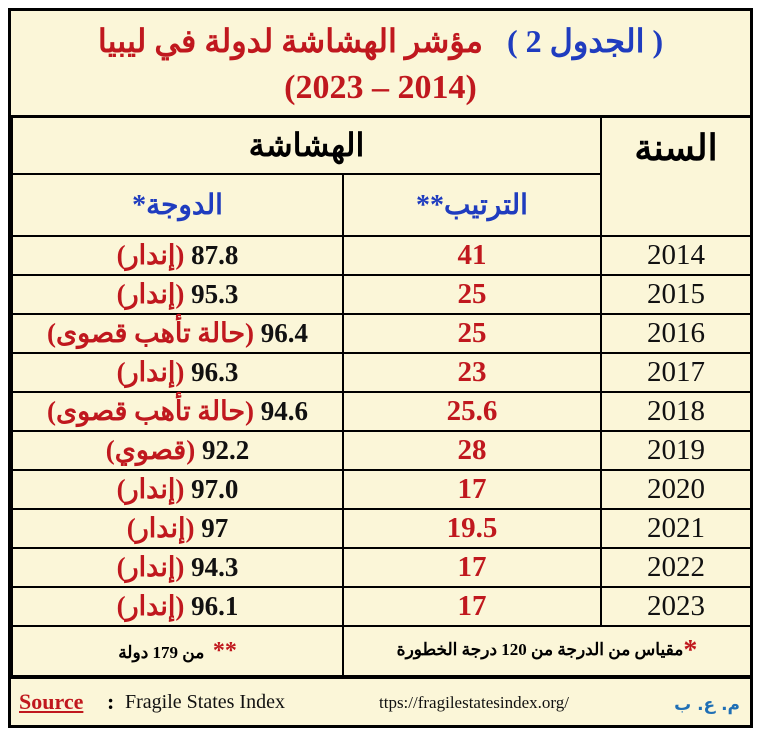 Image resolution: width=765 pixels, height=742 pixels. I want to click on header-score: الدوجة*, so click(177, 205).